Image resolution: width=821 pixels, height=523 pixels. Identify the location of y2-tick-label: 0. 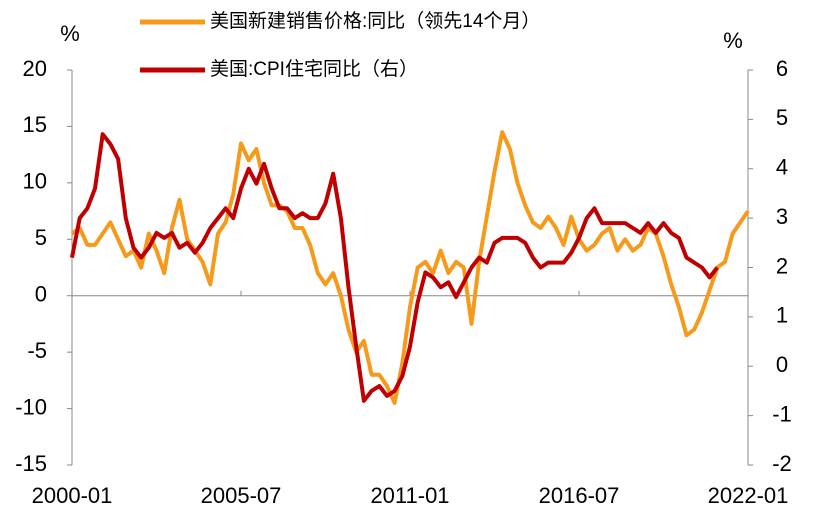
(782, 364).